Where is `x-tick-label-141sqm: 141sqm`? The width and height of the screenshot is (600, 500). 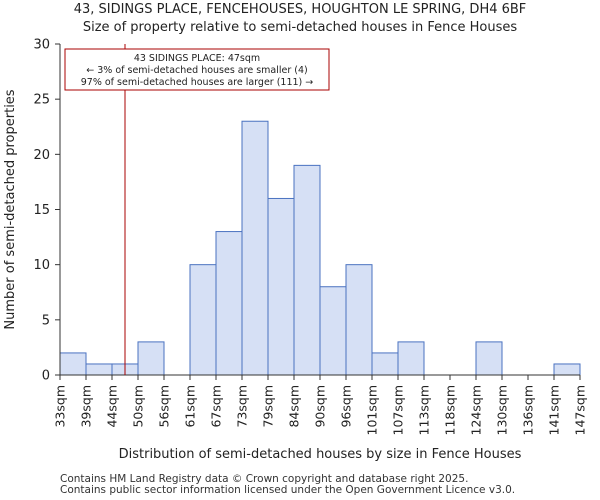 x-tick-label-141sqm: 141sqm is located at coordinates (554, 410).